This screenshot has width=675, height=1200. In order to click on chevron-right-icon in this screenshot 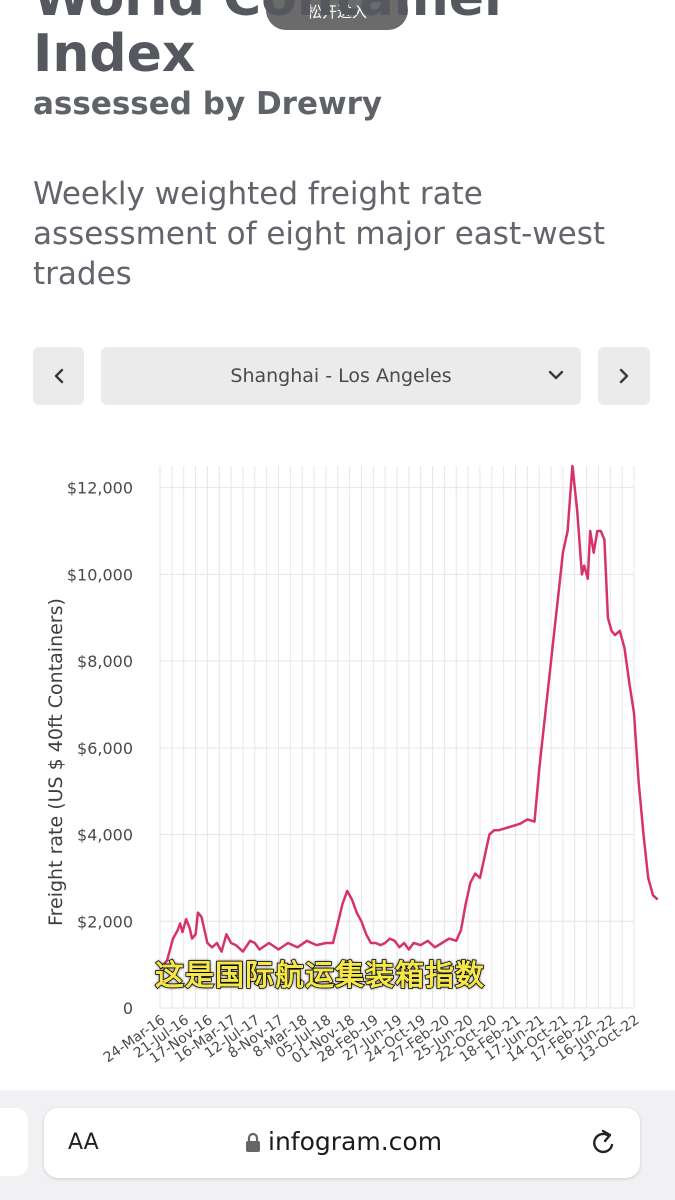, I will do `click(624, 376)`.